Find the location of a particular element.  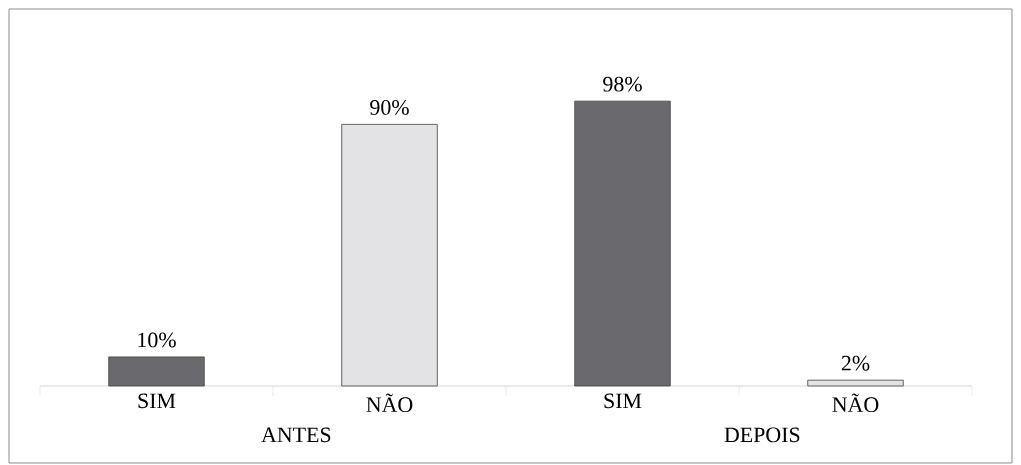

text: DEPOIS is located at coordinates (762, 435).